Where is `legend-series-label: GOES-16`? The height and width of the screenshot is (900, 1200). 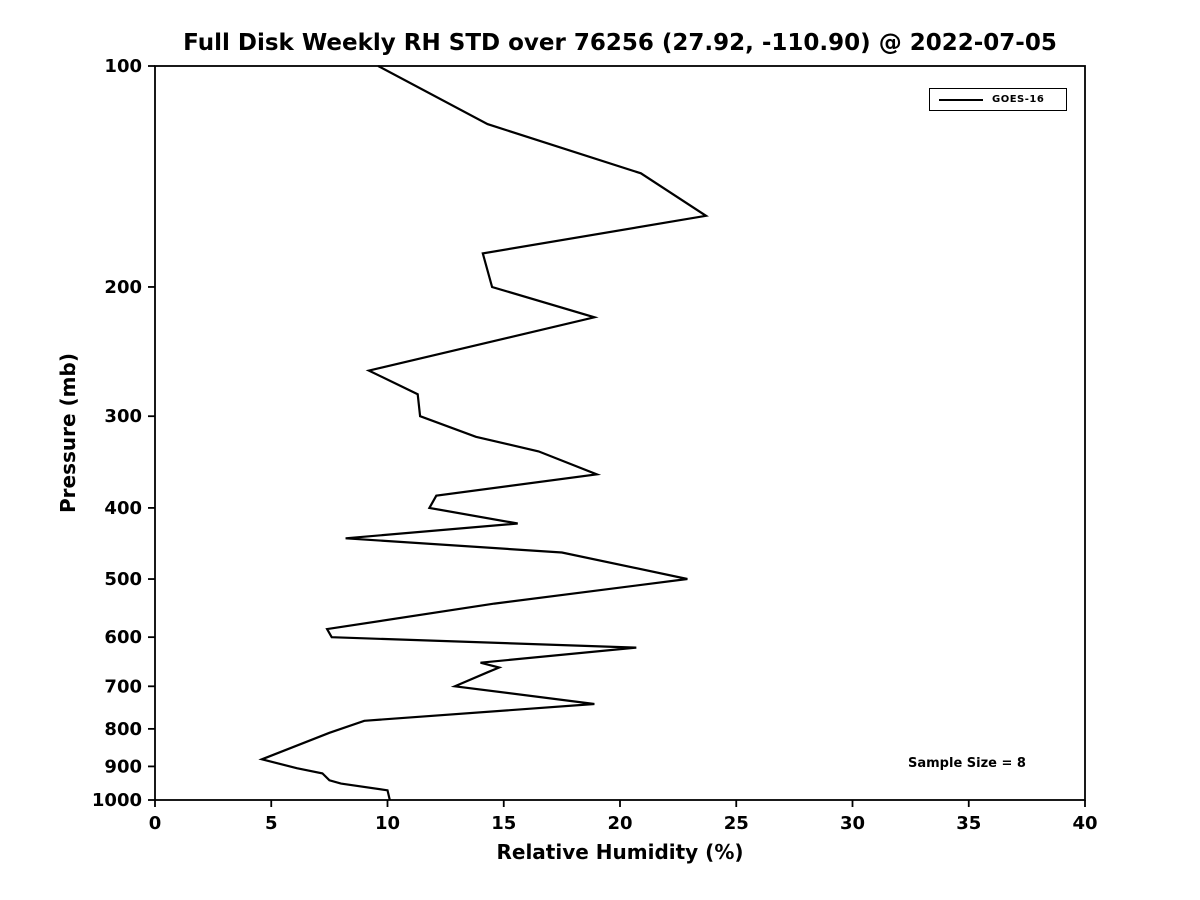 legend-series-label: GOES-16 is located at coordinates (1018, 99).